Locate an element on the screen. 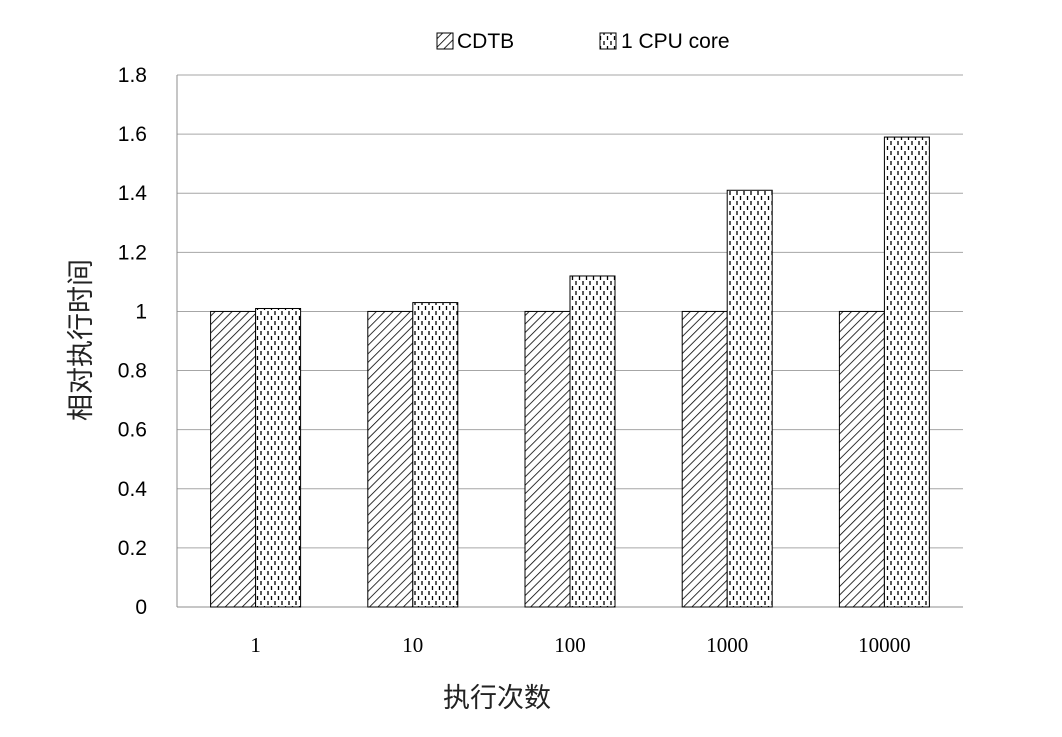 Image resolution: width=1062 pixels, height=737 pixels. y-axis-ticks: 0 0.2 0.4 0.6 0.8 1 1.2 1.4 1.6 1.8 is located at coordinates (133, 341).